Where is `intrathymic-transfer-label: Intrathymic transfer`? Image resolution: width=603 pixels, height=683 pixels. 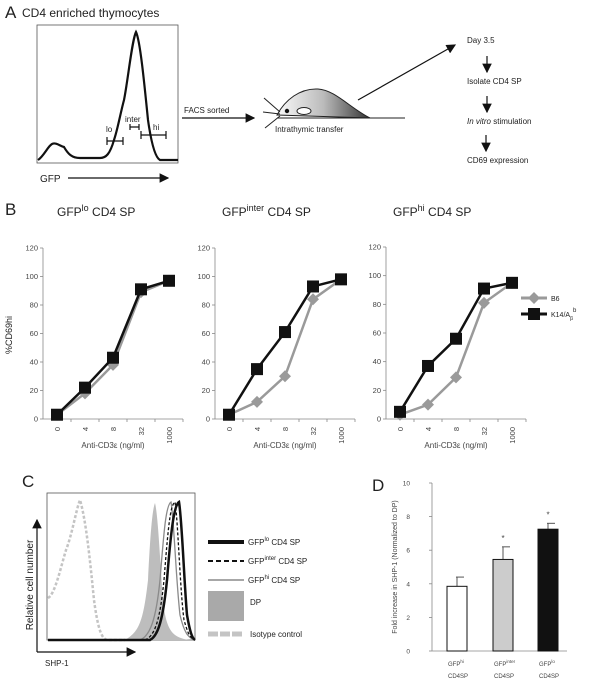 intrathymic-transfer-label: Intrathymic transfer is located at coordinates (309, 129).